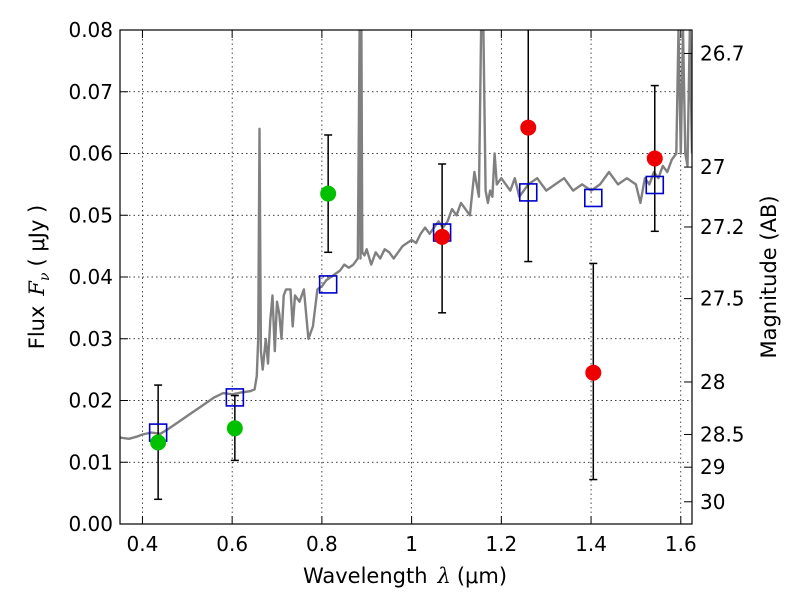  Describe the element at coordinates (90, 30) in the screenshot. I see `y-tick-label: 0.08` at that location.